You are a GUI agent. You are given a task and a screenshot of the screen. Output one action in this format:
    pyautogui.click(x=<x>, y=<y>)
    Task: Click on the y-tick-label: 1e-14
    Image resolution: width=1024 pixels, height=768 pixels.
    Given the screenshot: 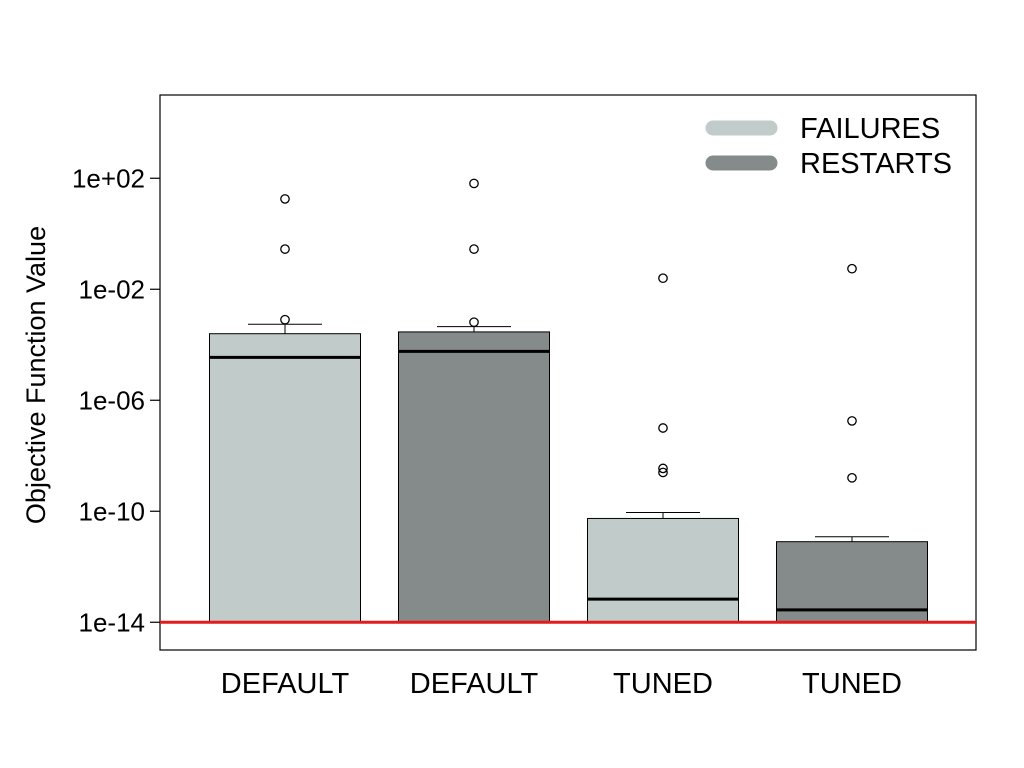 What is the action you would take?
    pyautogui.click(x=112, y=622)
    